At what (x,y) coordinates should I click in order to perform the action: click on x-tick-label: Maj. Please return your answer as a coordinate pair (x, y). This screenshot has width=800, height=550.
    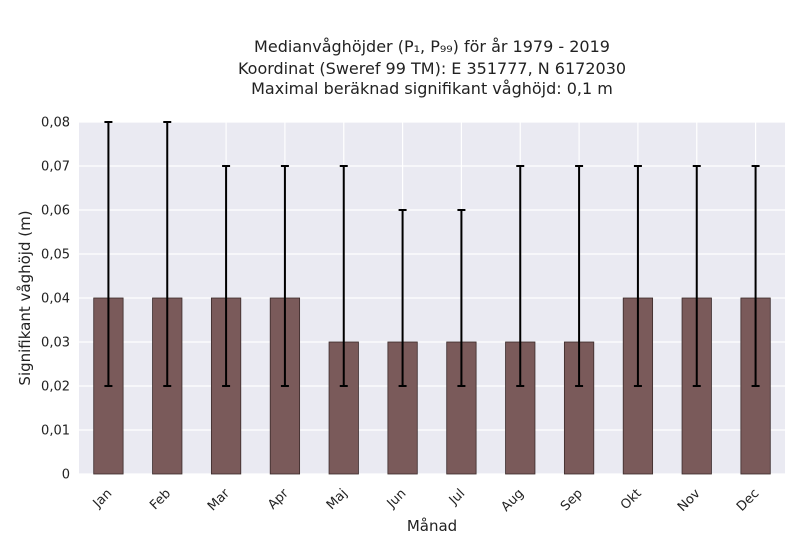
    Looking at the image, I should click on (337, 499).